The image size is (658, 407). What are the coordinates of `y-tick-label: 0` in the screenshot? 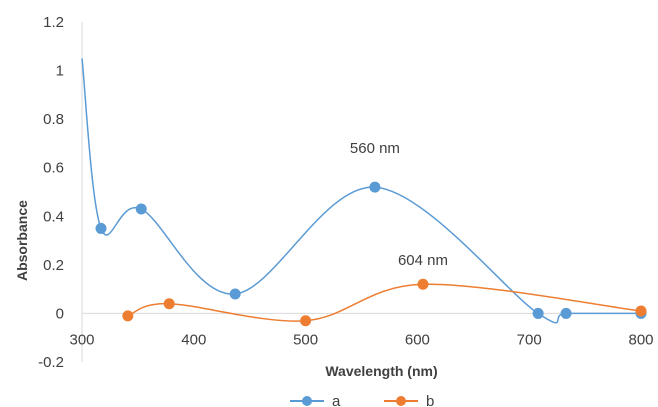 It's located at (60, 313).